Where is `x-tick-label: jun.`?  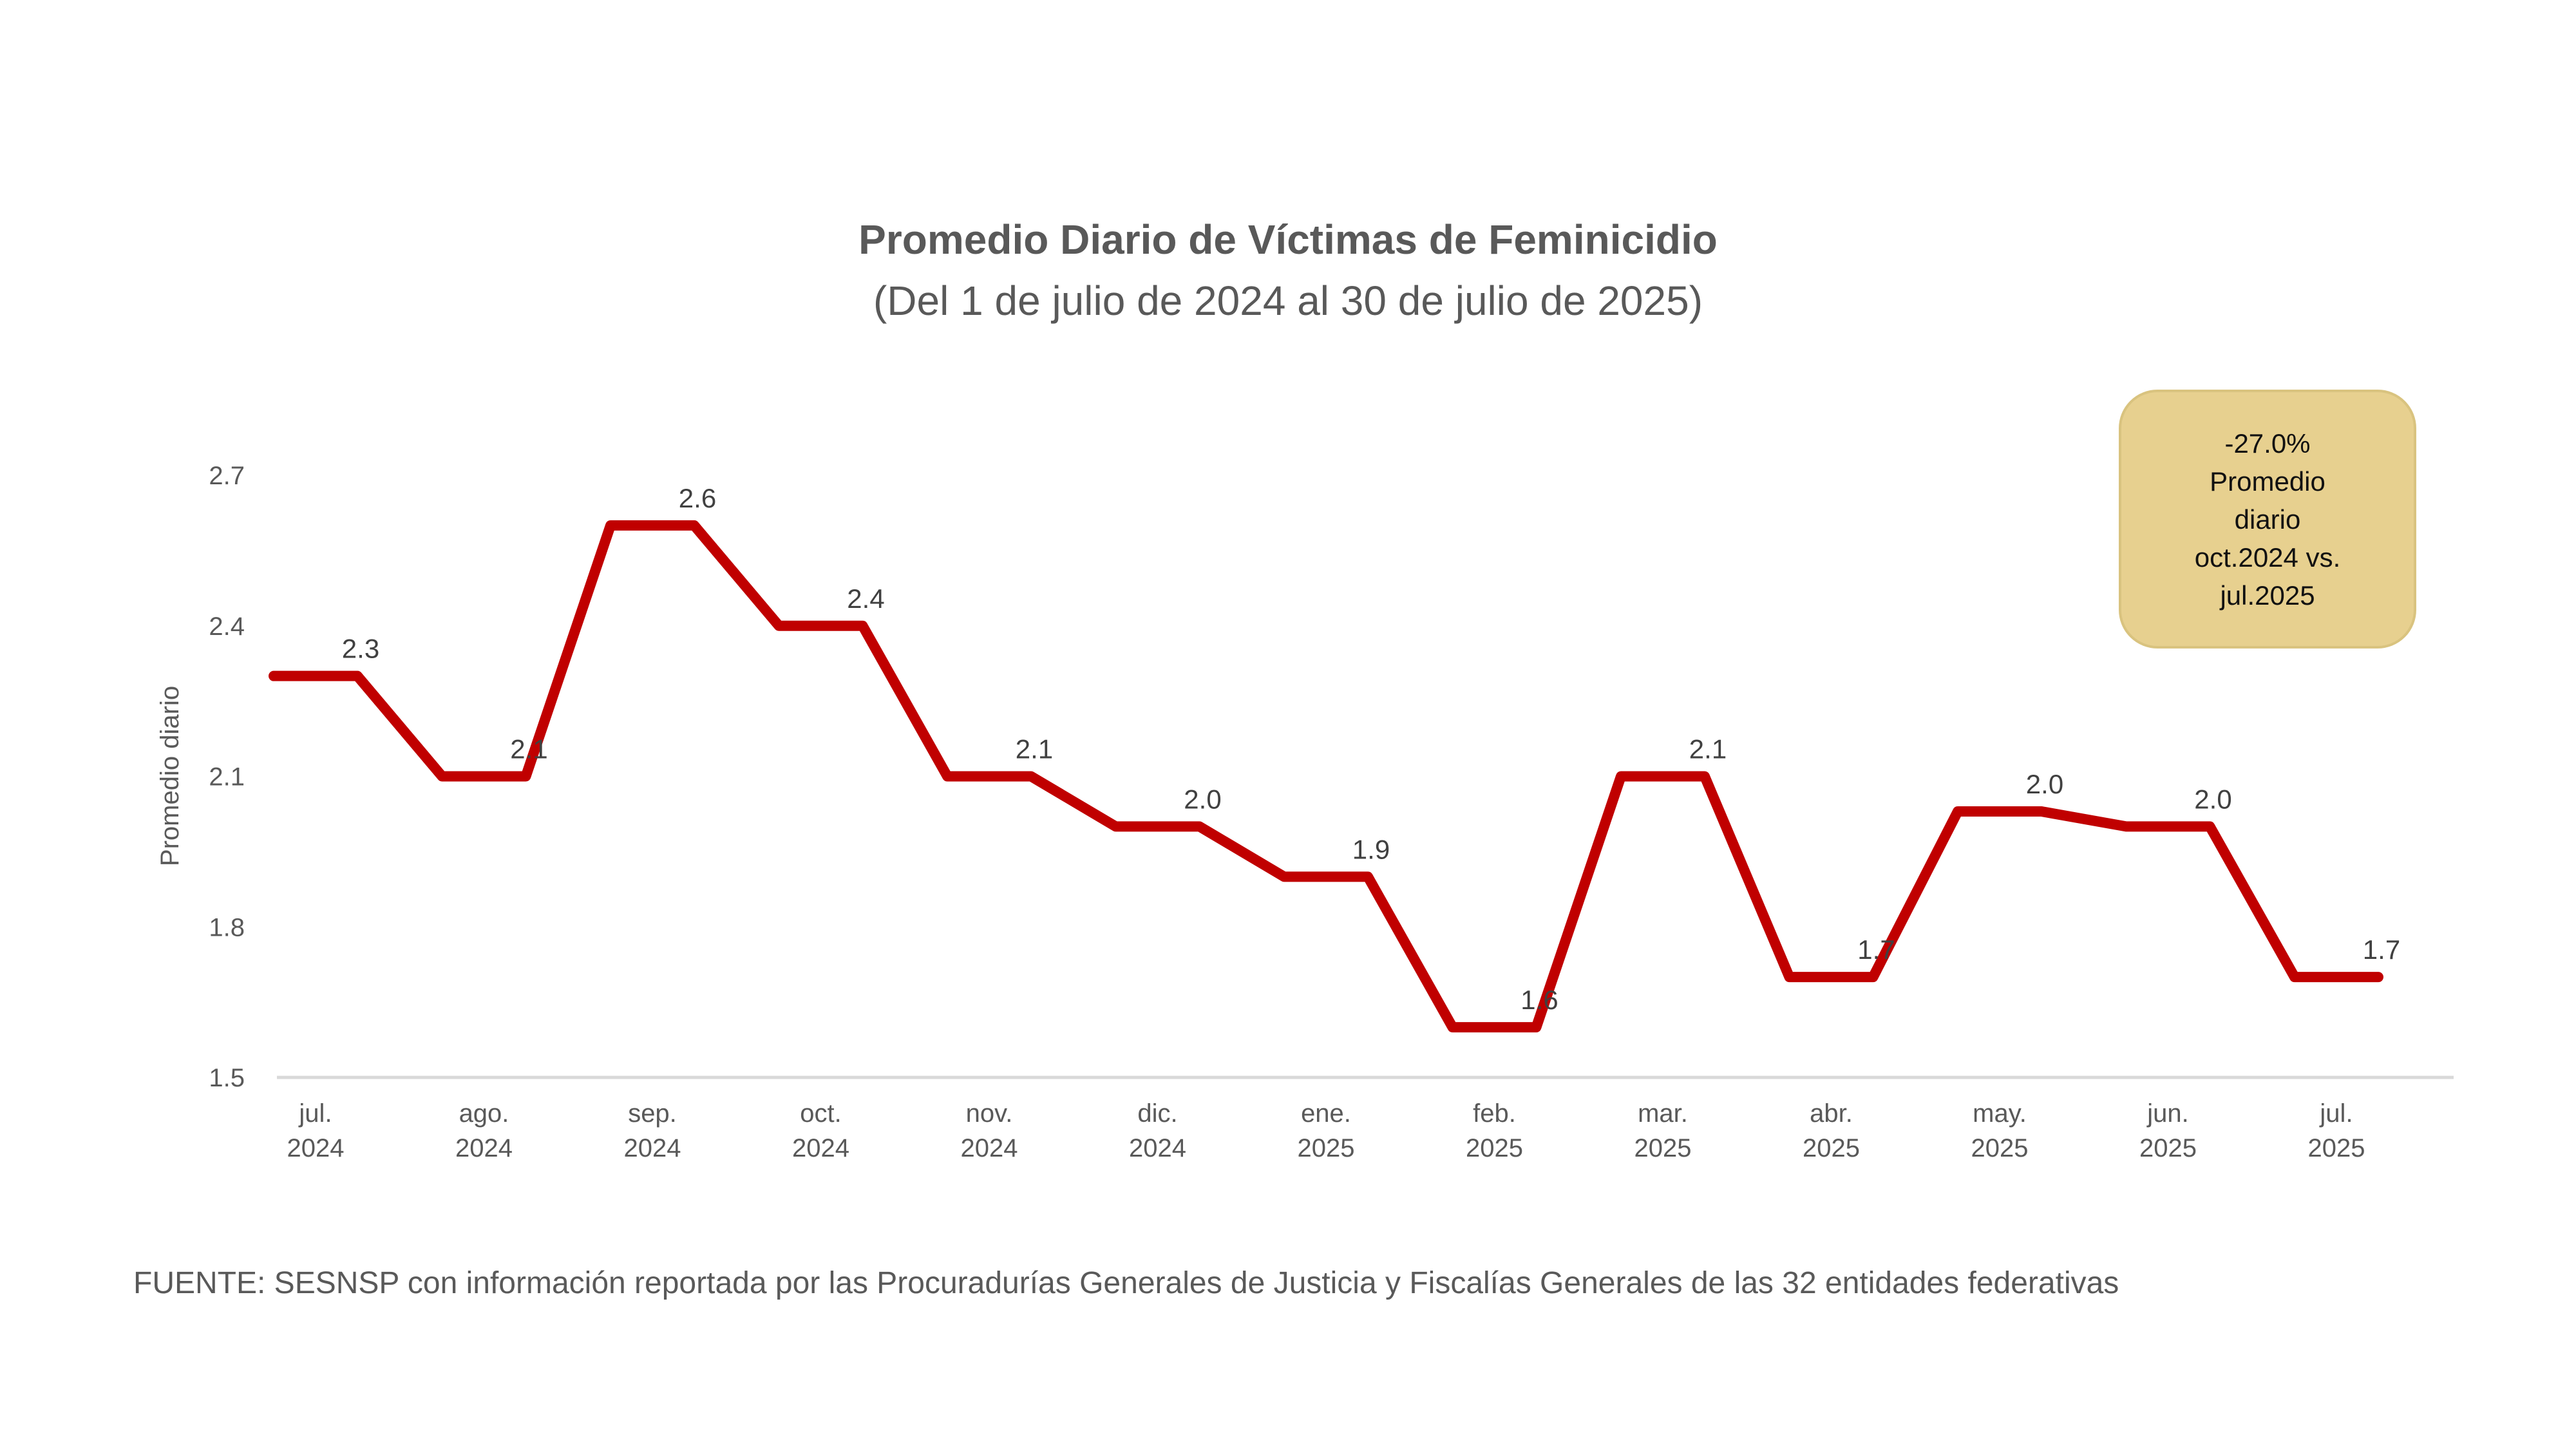 x-tick-label: jun. is located at coordinates (2167, 1113).